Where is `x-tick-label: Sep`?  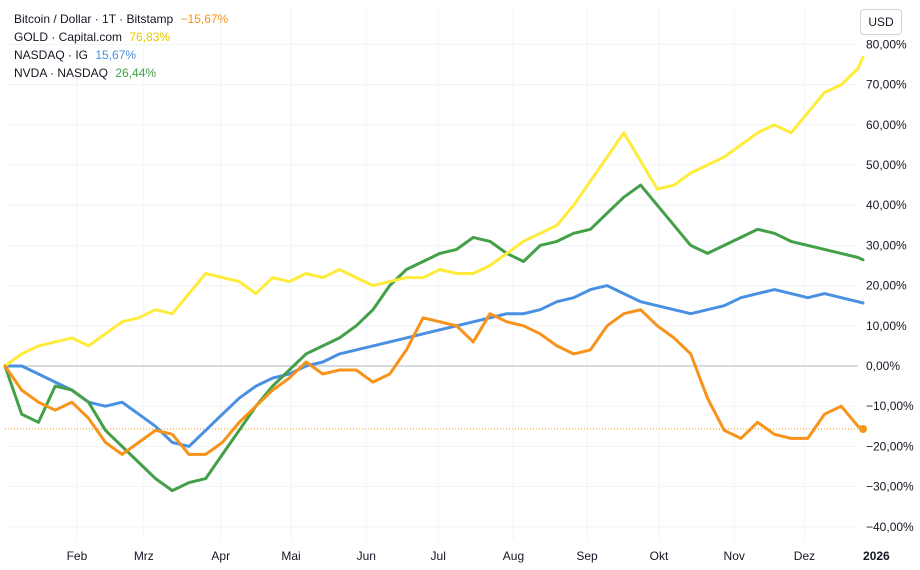 x-tick-label: Sep is located at coordinates (587, 556).